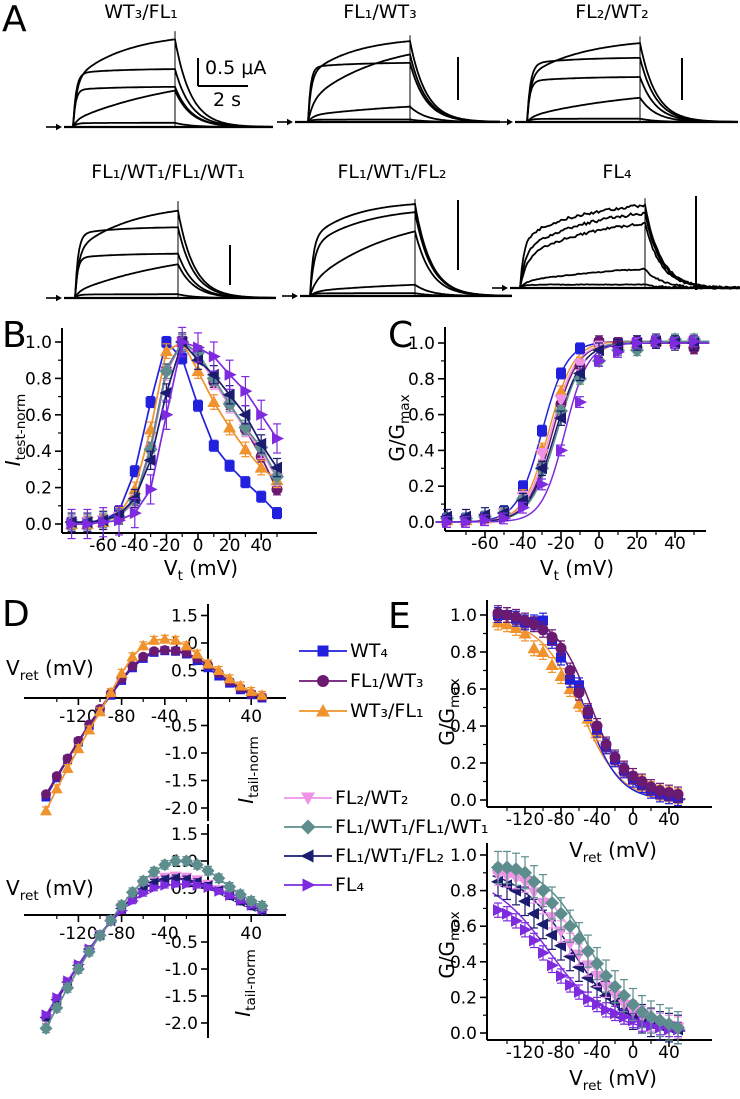 Image resolution: width=740 pixels, height=1099 pixels. I want to click on panel-letter-e: E, so click(399, 616).